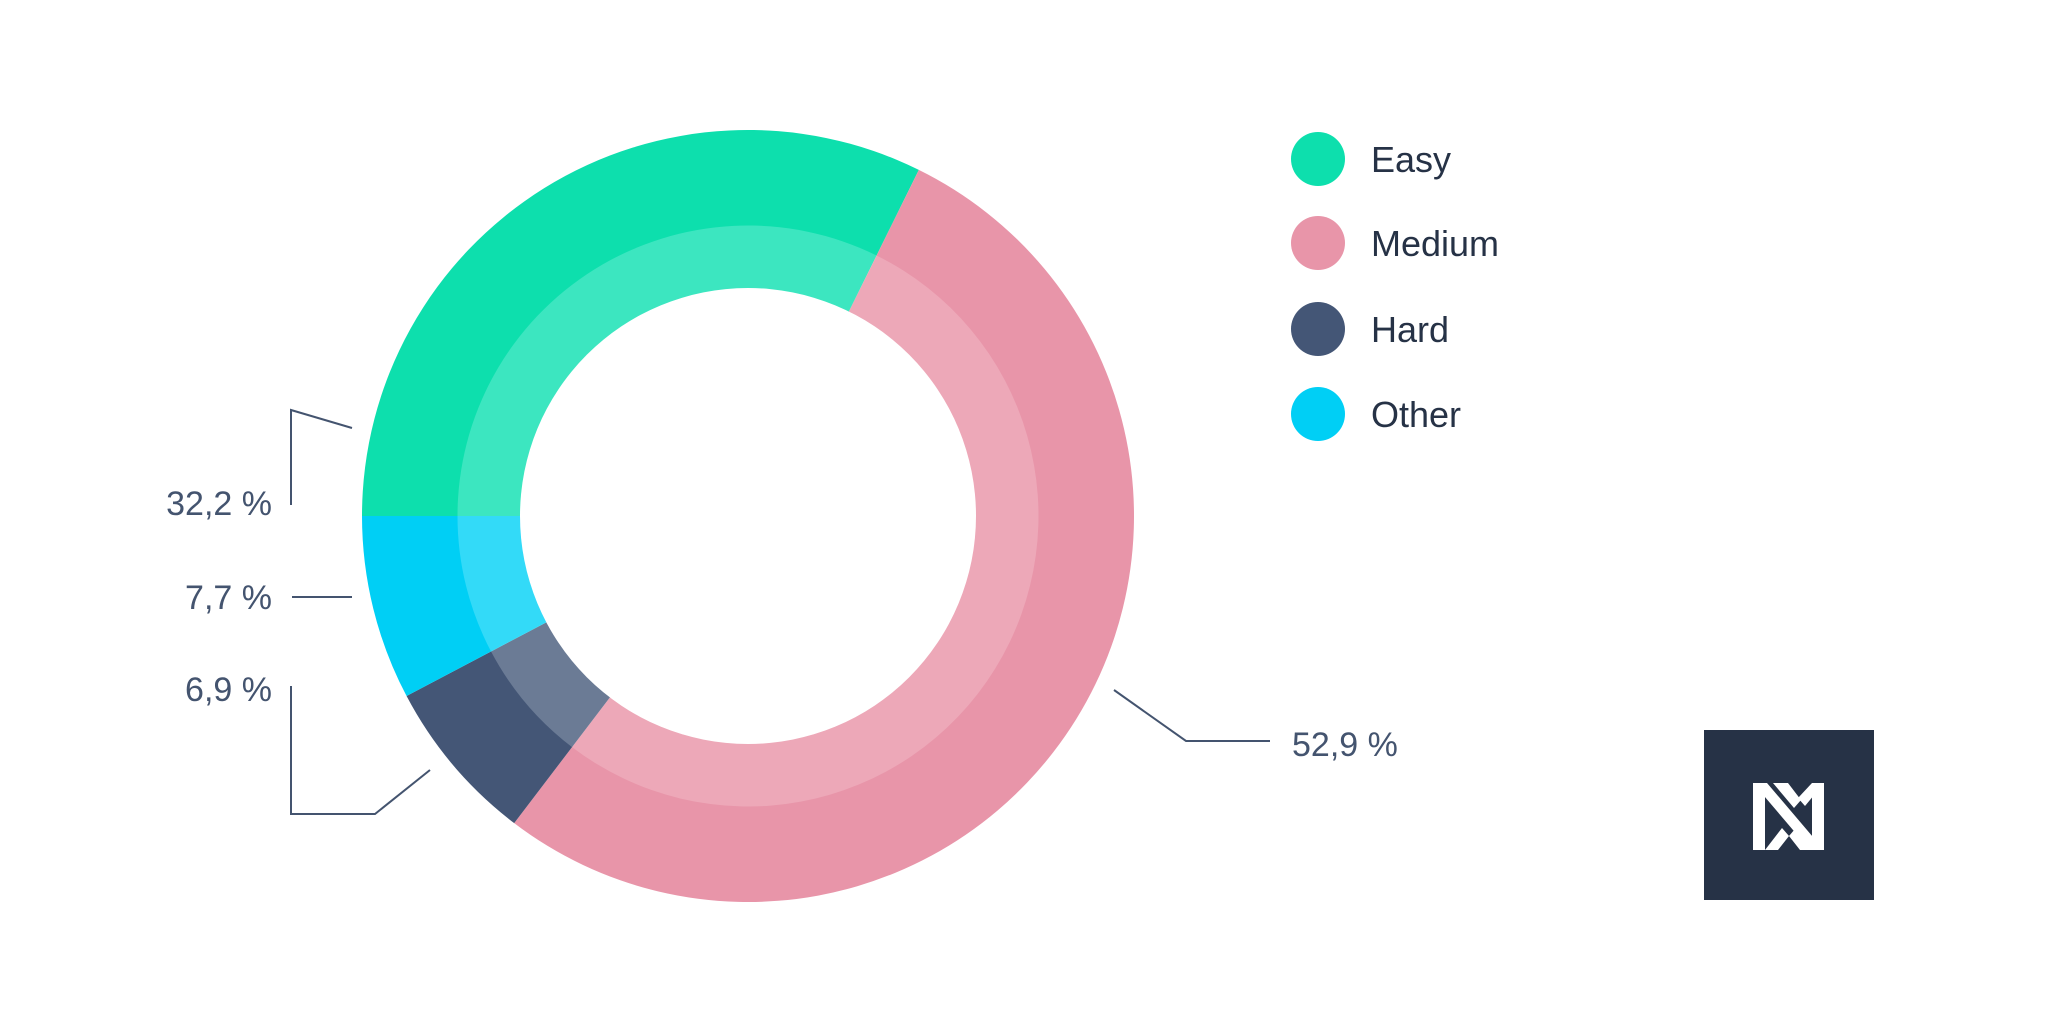  I want to click on legend: Easy Medium Hard Other, so click(1395, 286).